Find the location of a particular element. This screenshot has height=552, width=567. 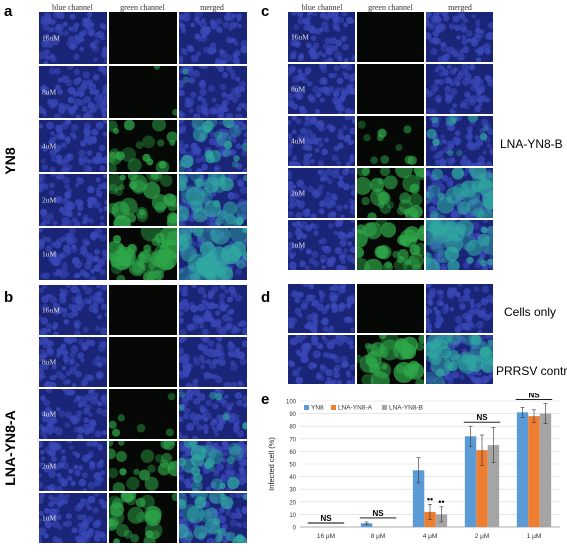

panel-a-header-blue: blue channel is located at coordinates (72, 7).